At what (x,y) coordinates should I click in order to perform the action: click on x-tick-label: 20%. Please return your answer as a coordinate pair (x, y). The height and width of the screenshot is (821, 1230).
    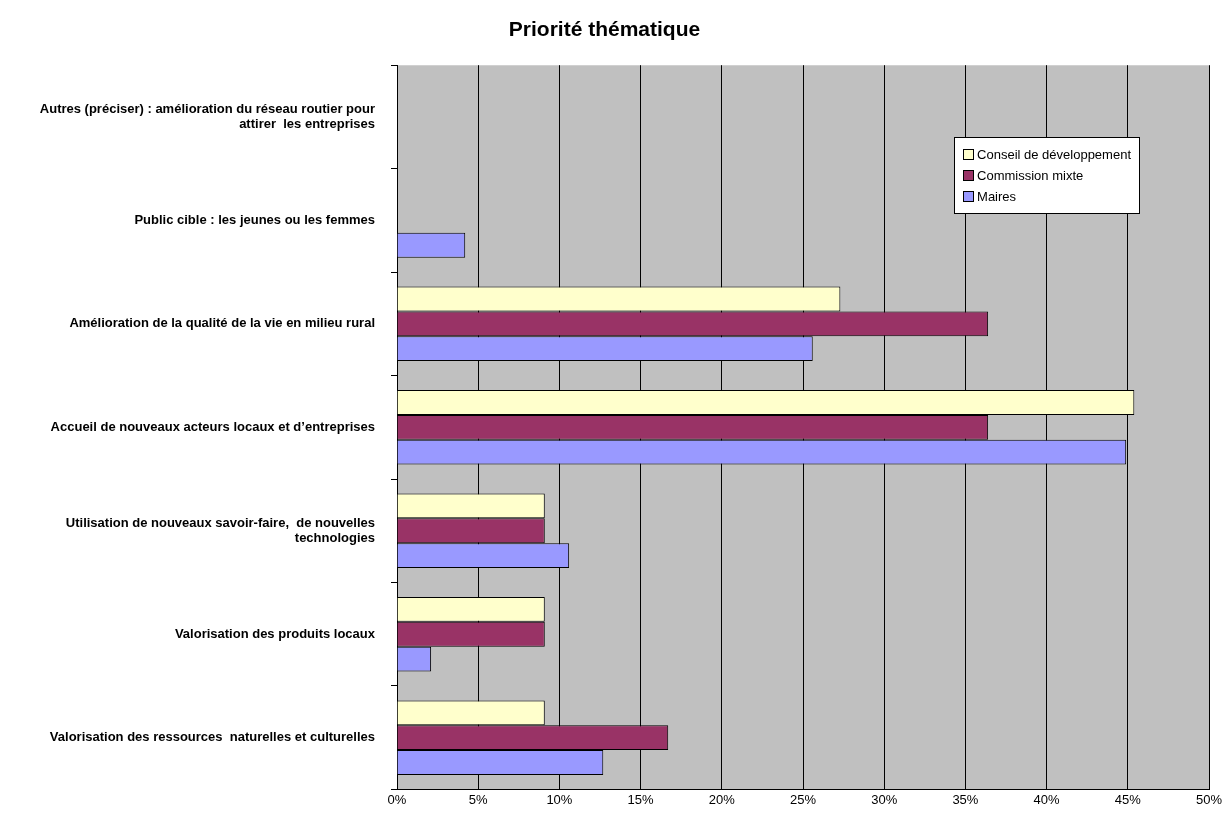
    Looking at the image, I should click on (722, 799).